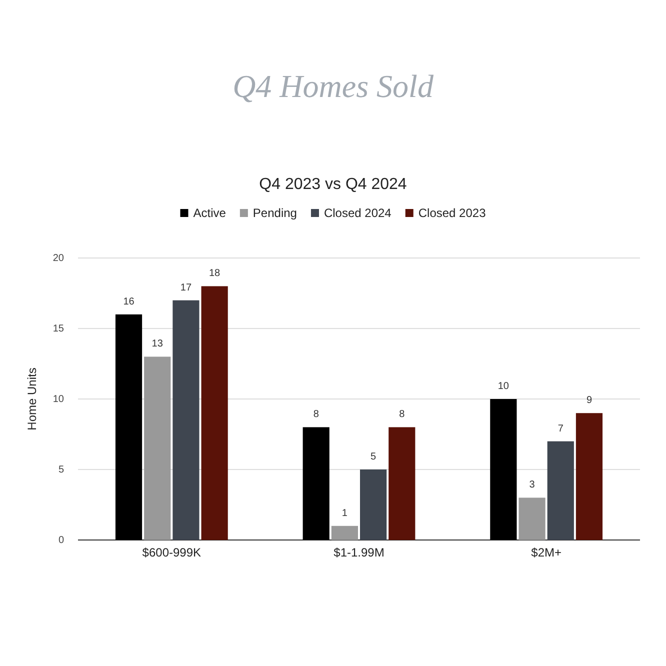  I want to click on chart-title: Q4 Homes Sold, so click(333, 86).